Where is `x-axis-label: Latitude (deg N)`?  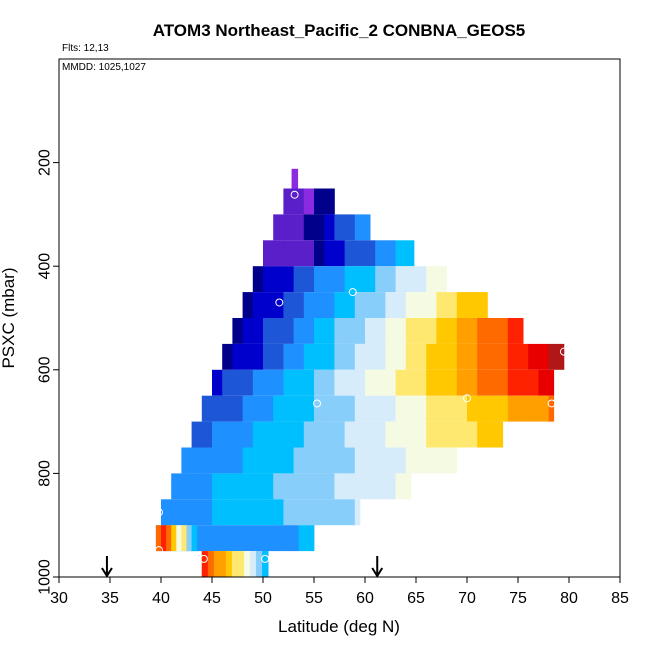 x-axis-label: Latitude (deg N) is located at coordinates (339, 626).